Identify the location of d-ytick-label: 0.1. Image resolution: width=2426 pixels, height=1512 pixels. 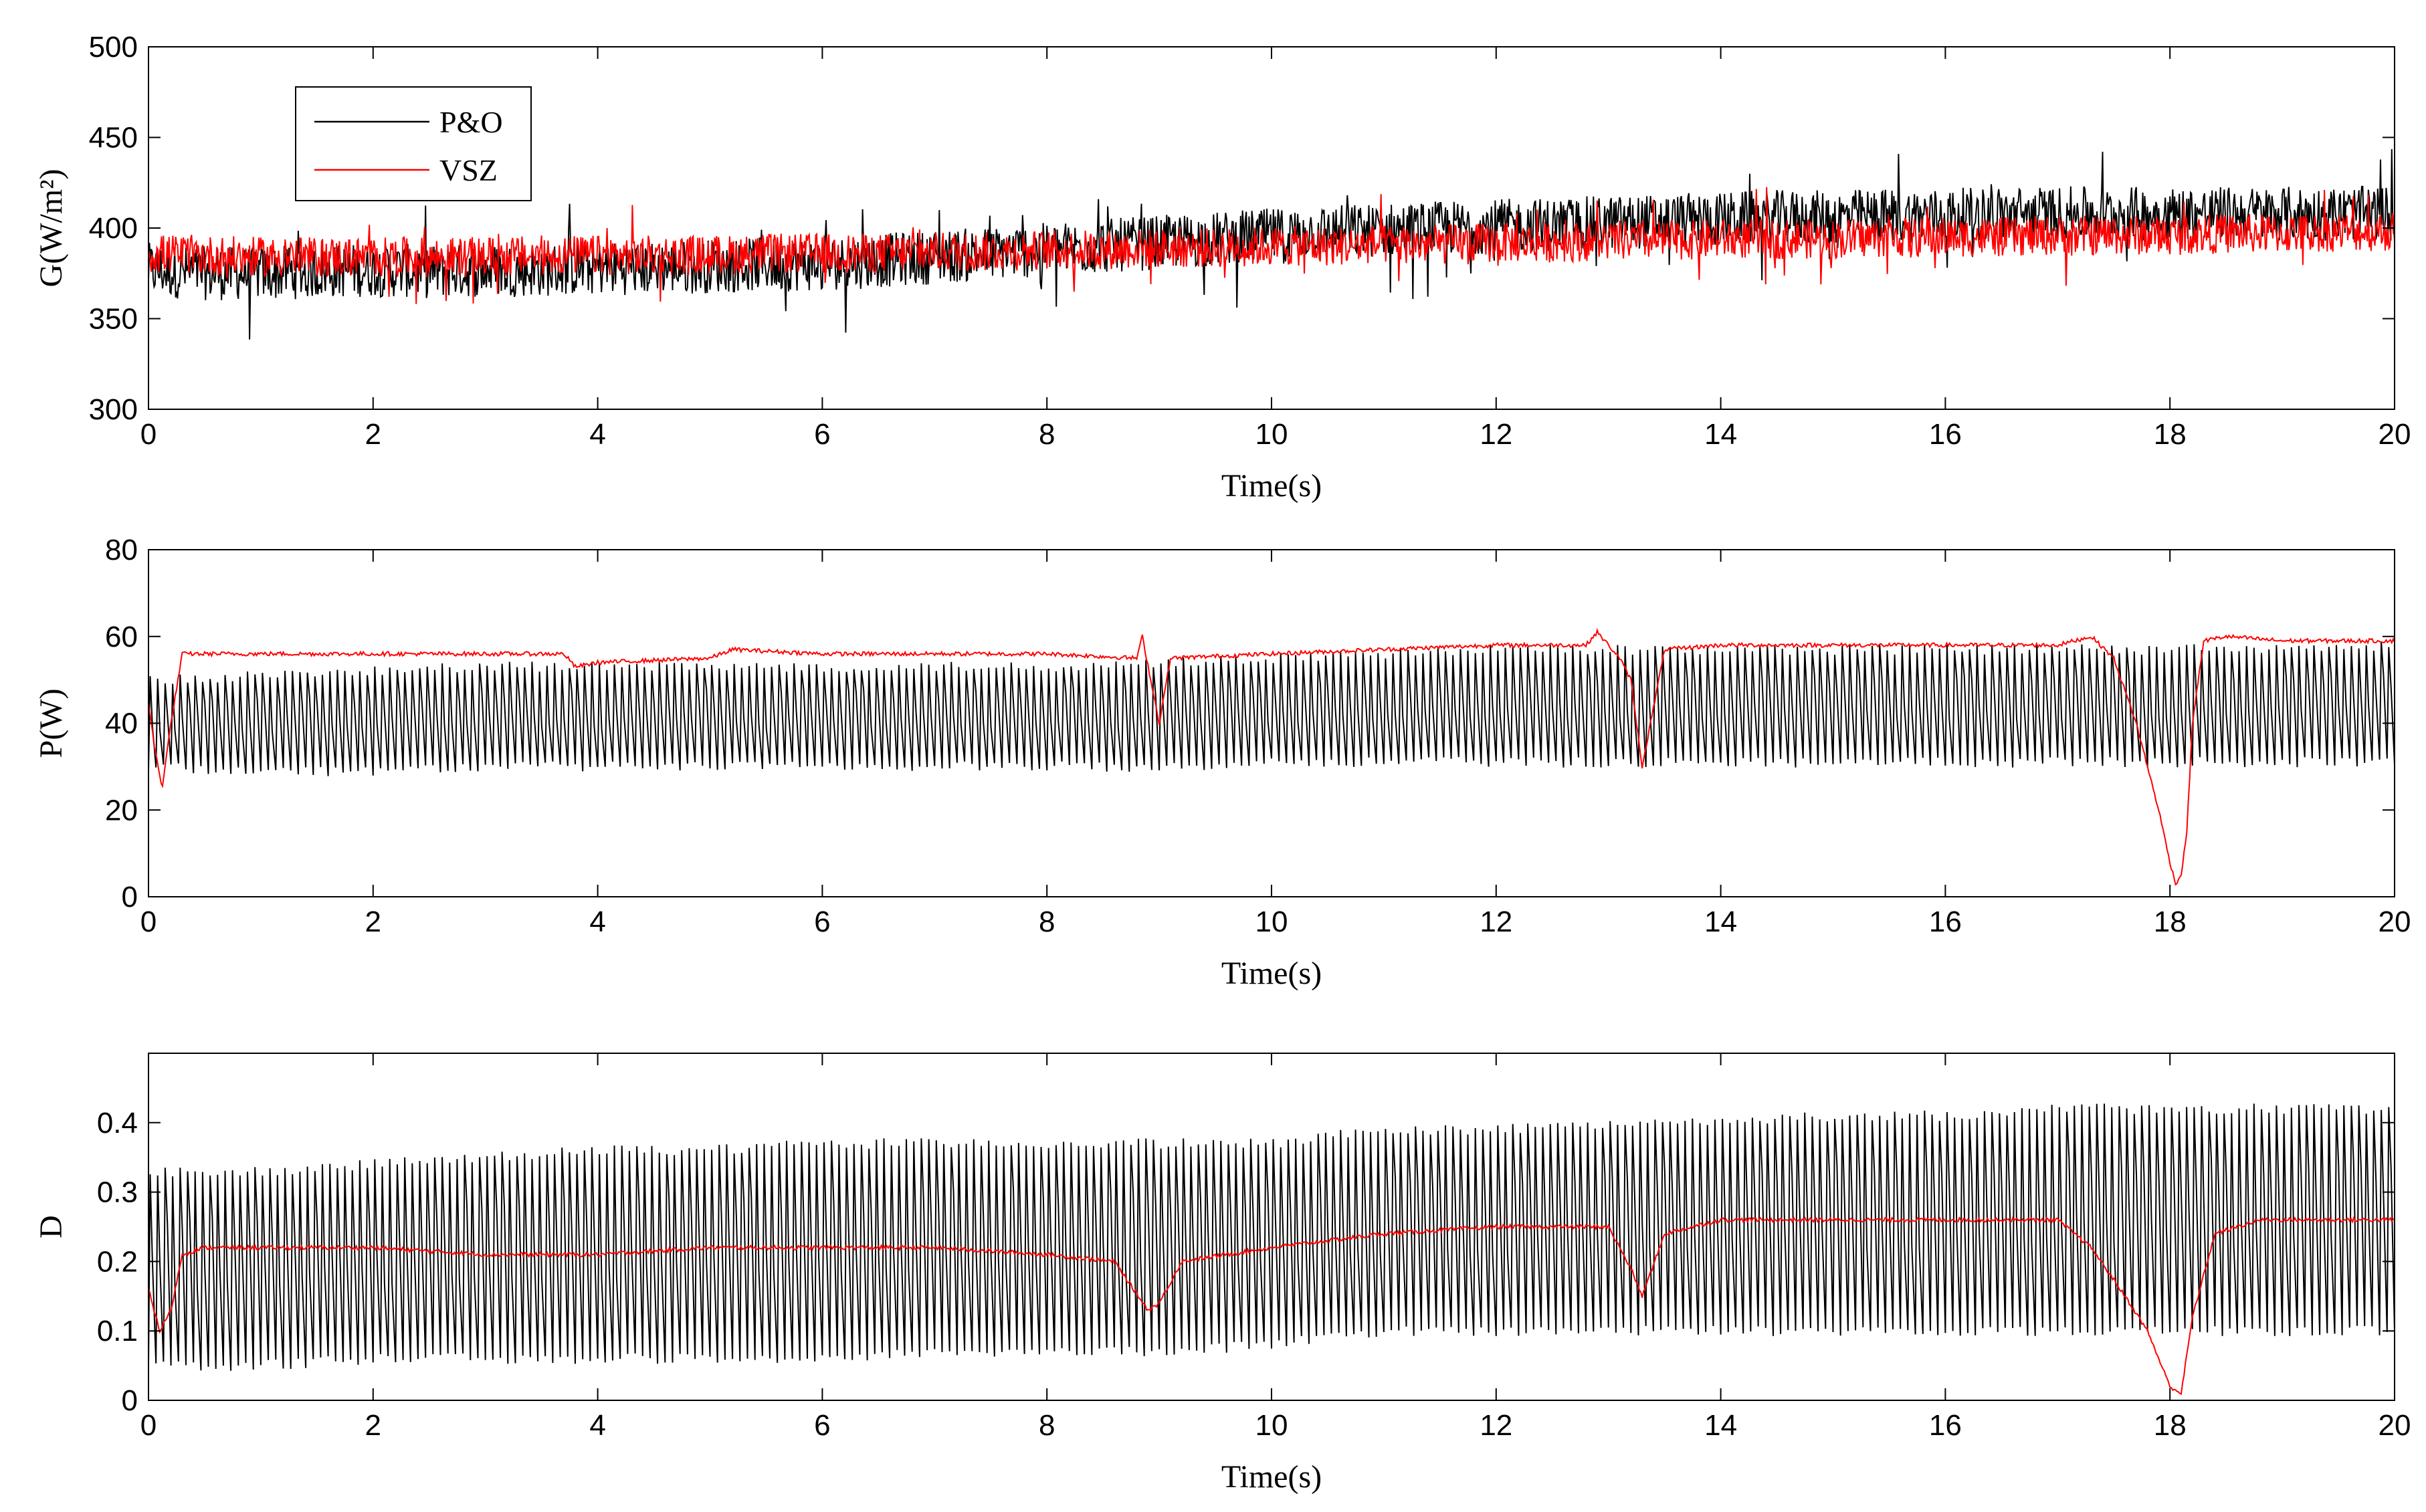
(117, 1331).